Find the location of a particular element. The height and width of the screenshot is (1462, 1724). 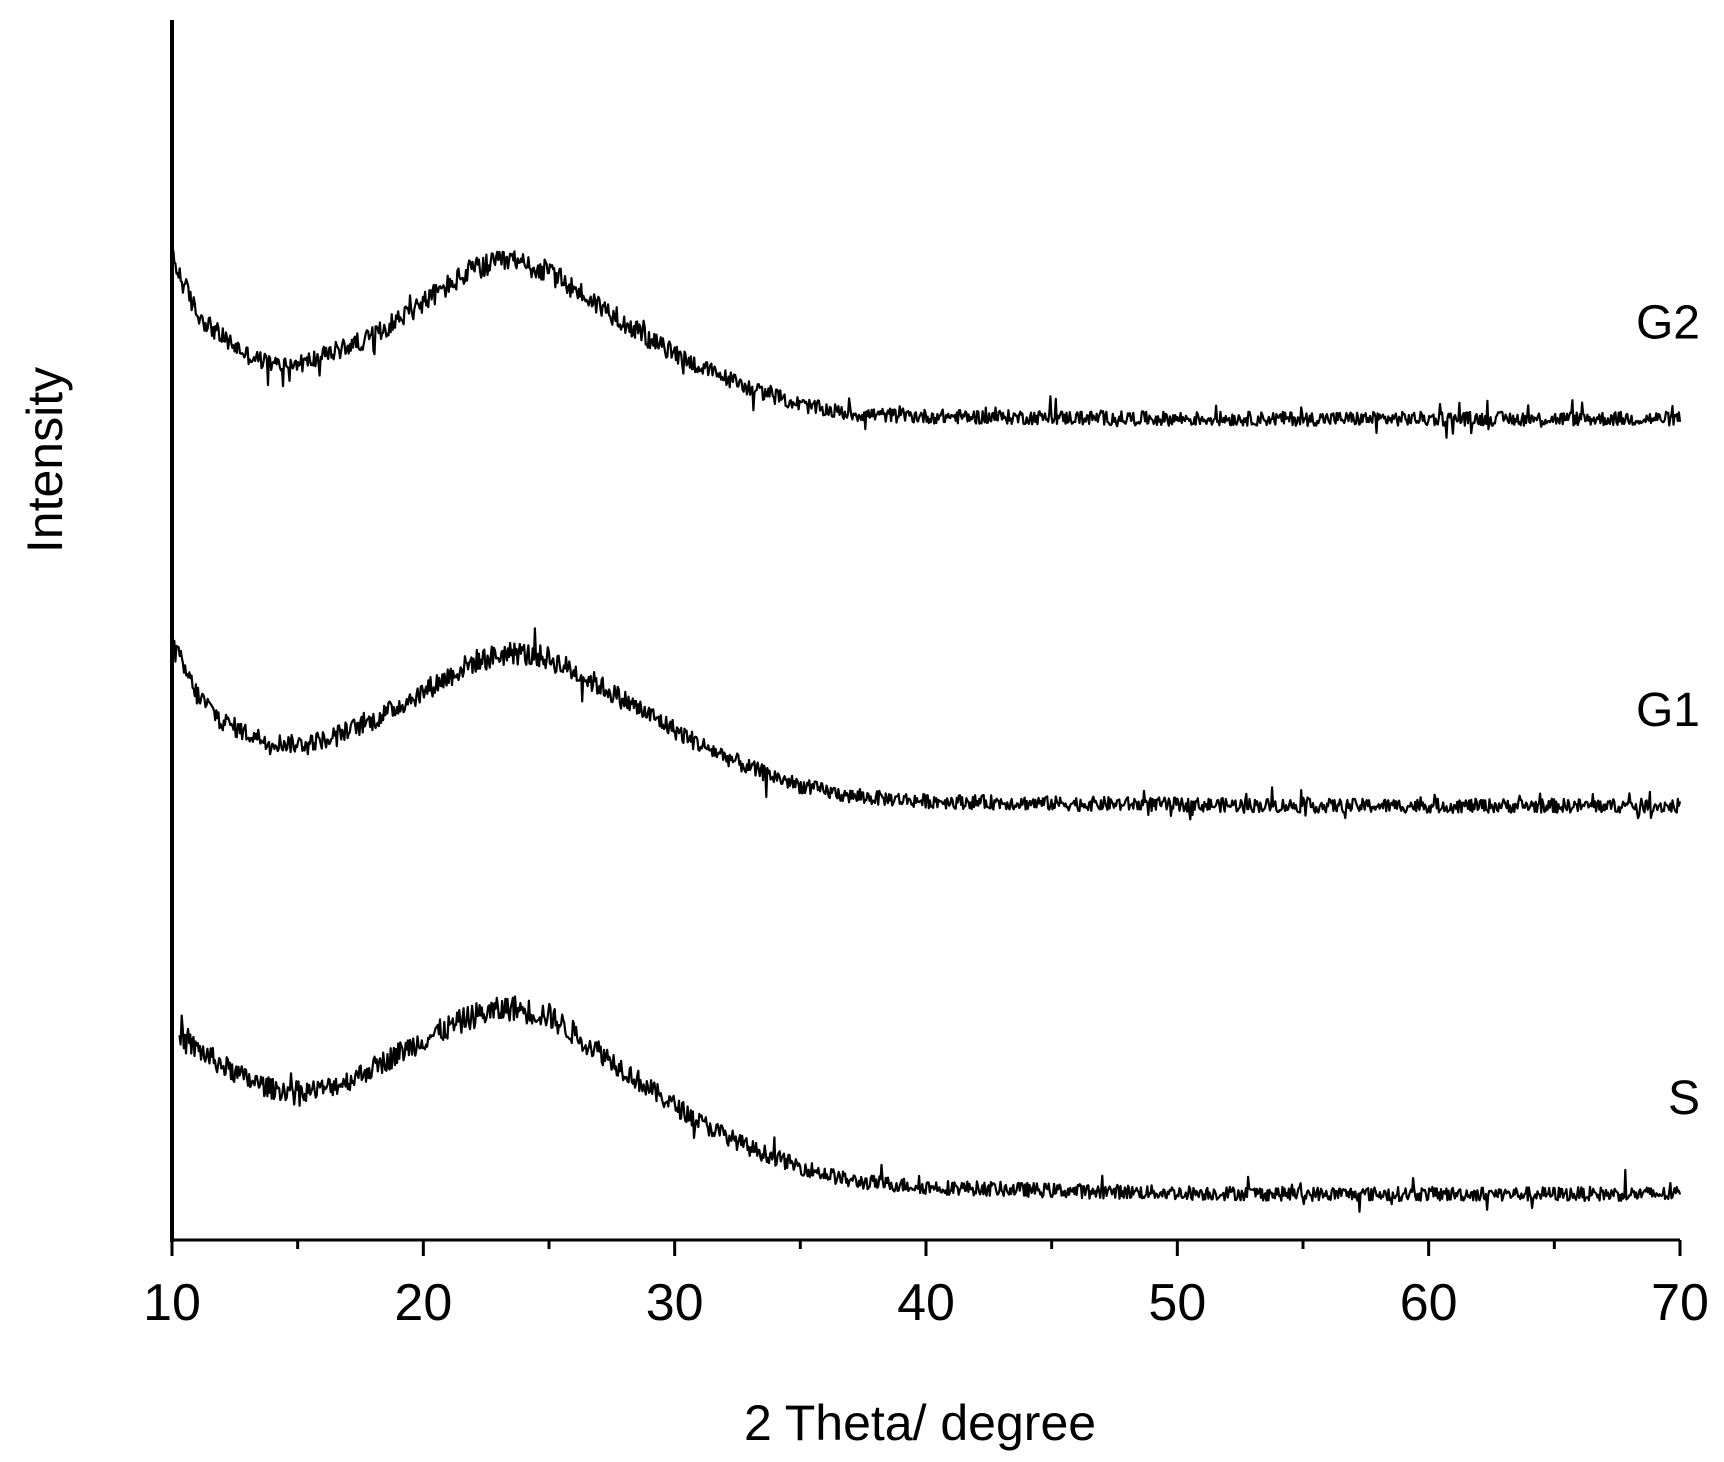

x-tick-label: 70 is located at coordinates (1680, 1303).